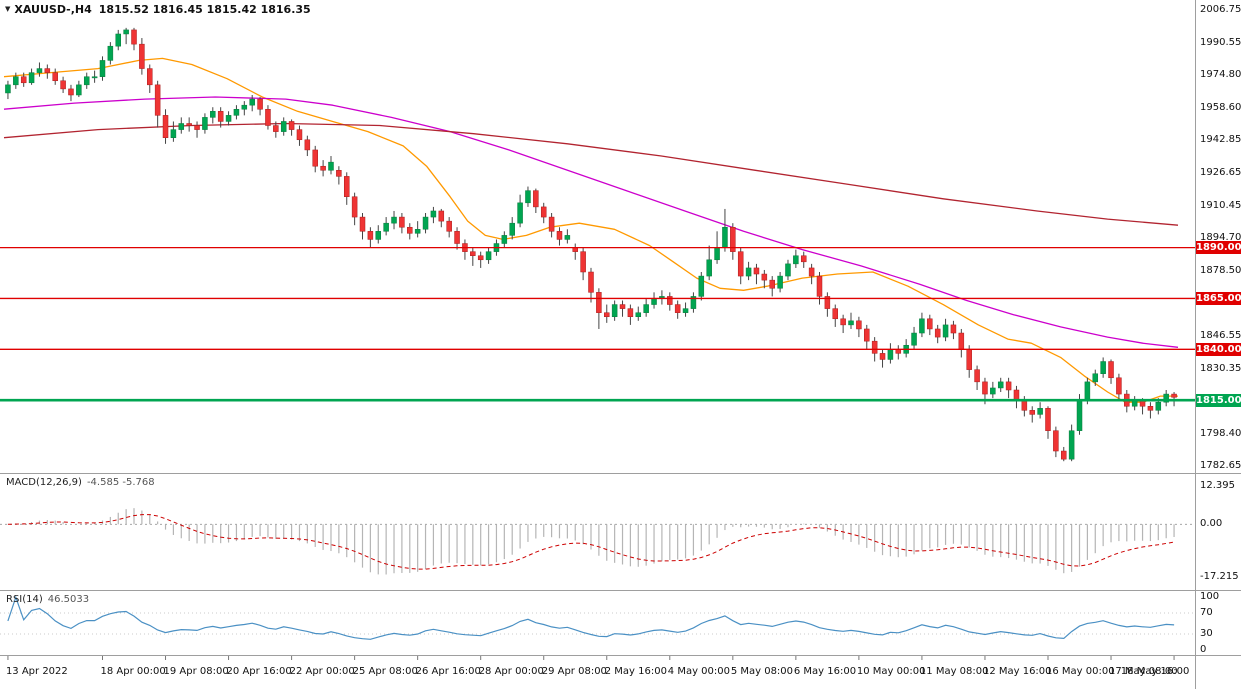  Describe the element at coordinates (1218, 248) in the screenshot. I see `price-tag-1890.00: 1890.00` at that location.